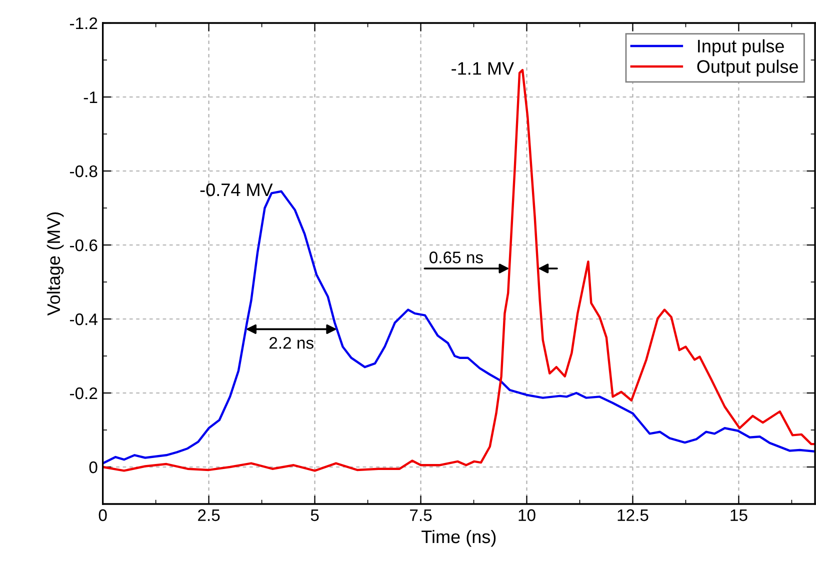 This screenshot has width=816, height=584. What do you see at coordinates (209, 515) in the screenshot?
I see `x-tick-label: 2.5` at bounding box center [209, 515].